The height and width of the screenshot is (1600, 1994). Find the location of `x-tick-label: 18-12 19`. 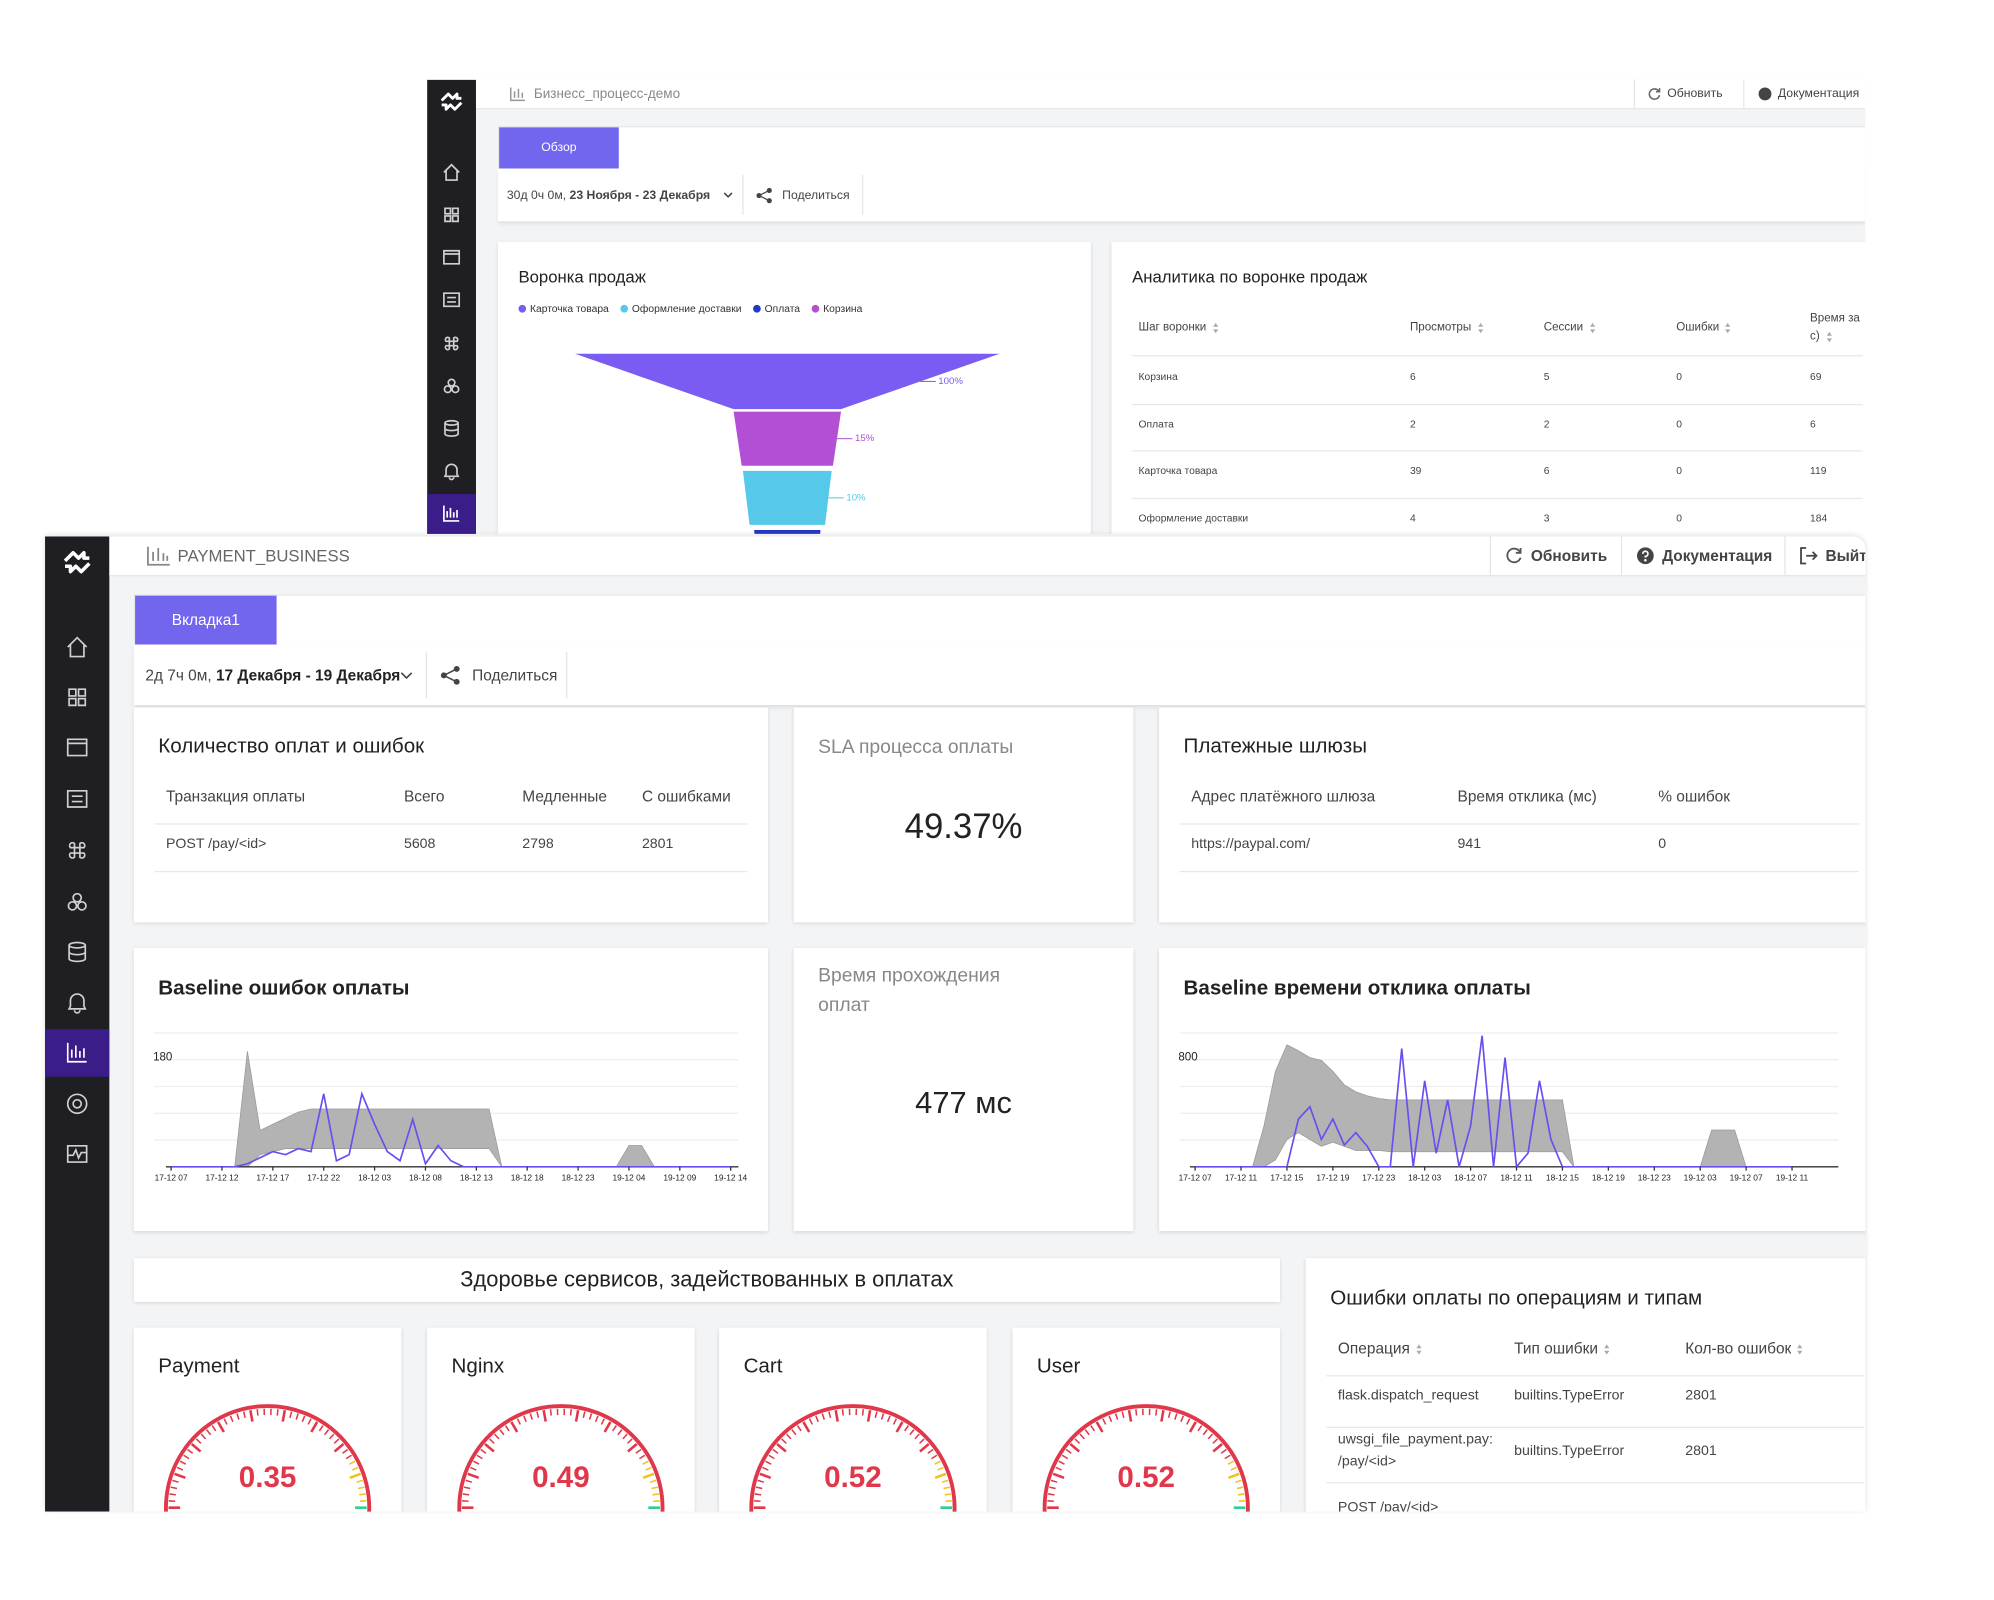

x-tick-label: 18-12 19 is located at coordinates (1608, 1178).